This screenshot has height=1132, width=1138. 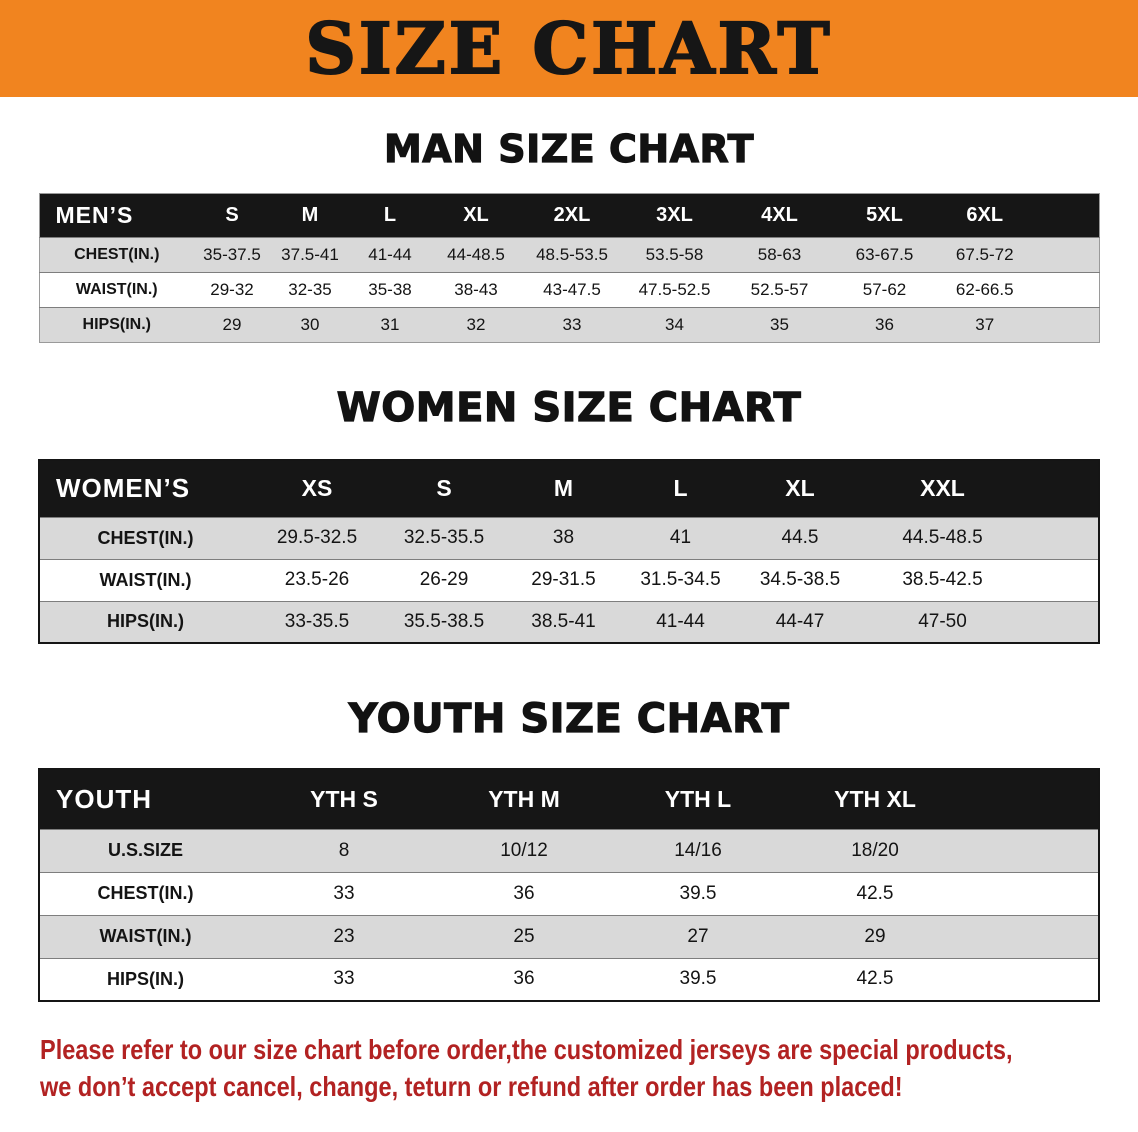 I want to click on size-value: 44.5-48.5, so click(x=942, y=537).